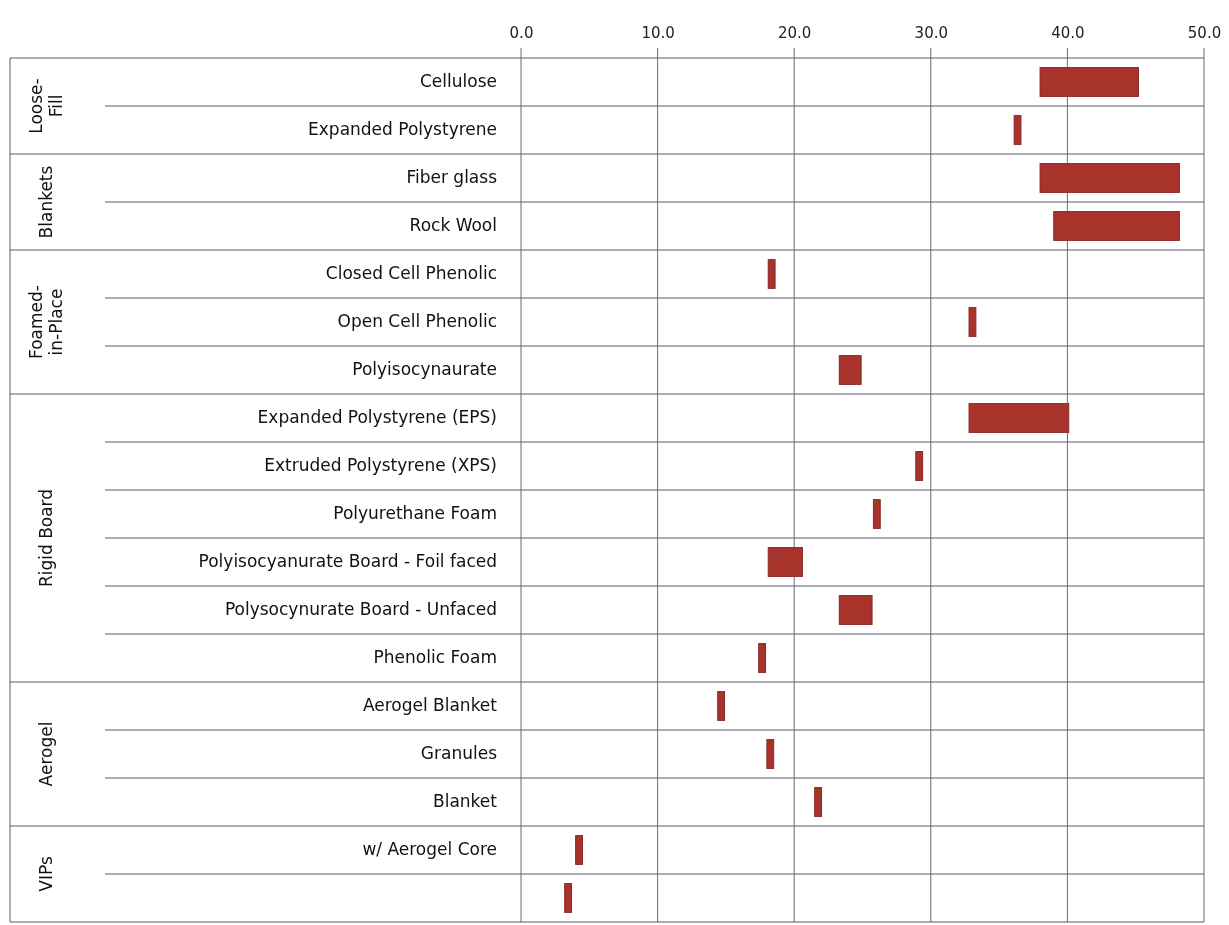 The width and height of the screenshot is (1229, 925). I want to click on x-tick-label: 50.0, so click(1204, 33).